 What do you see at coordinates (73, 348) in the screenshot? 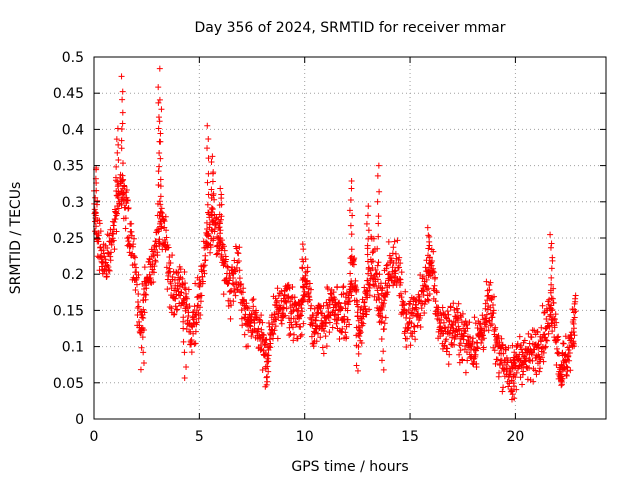
I see `y-tick-label: 0.1` at bounding box center [73, 348].